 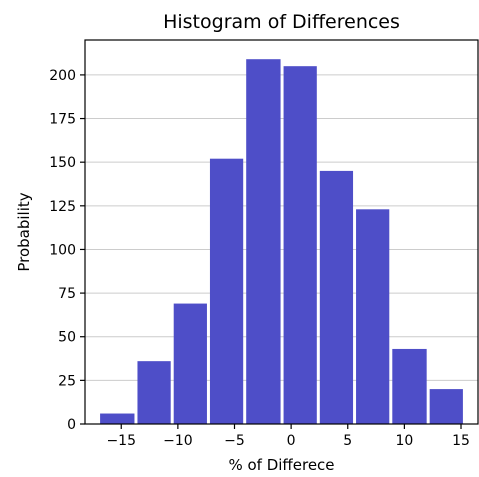 I want to click on y-tick-label: 0, so click(x=71, y=425).